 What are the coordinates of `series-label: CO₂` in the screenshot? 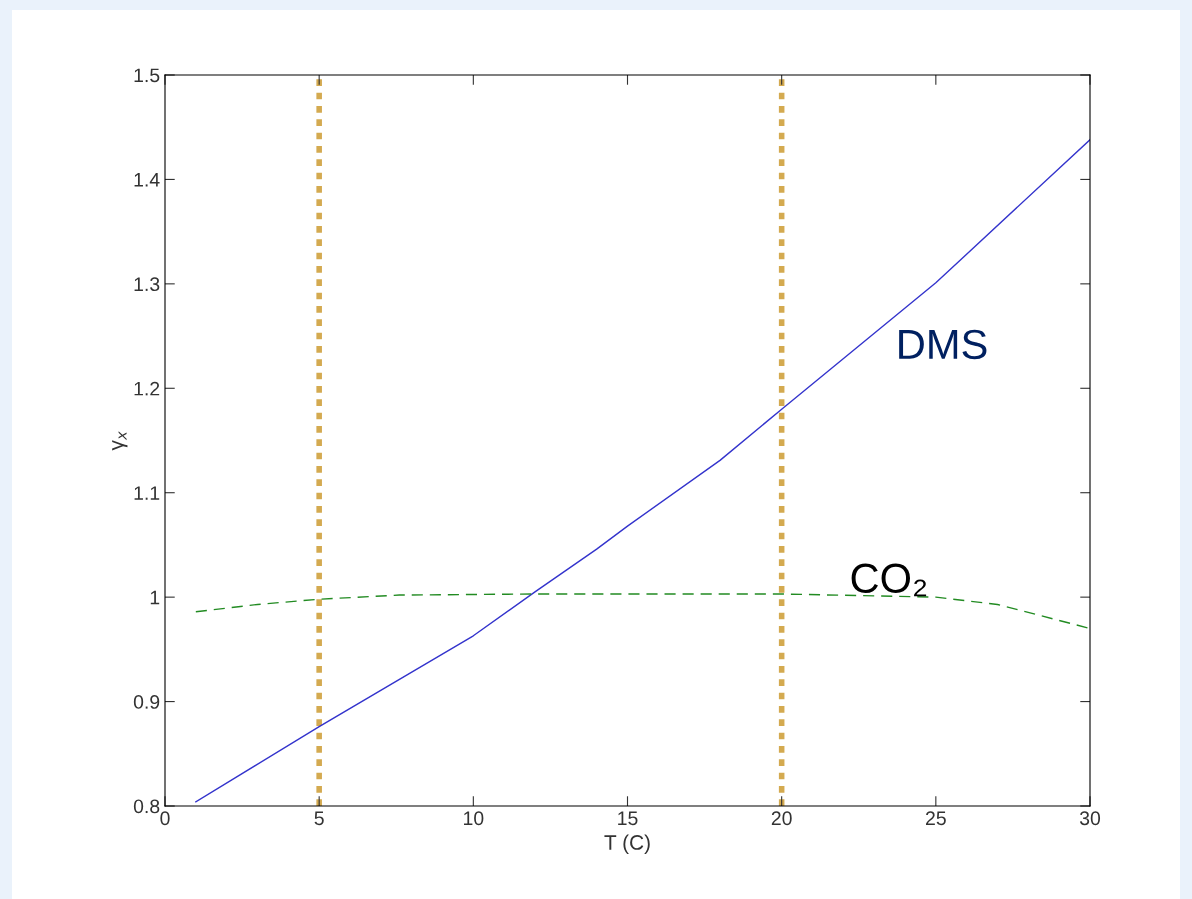 It's located at (889, 580).